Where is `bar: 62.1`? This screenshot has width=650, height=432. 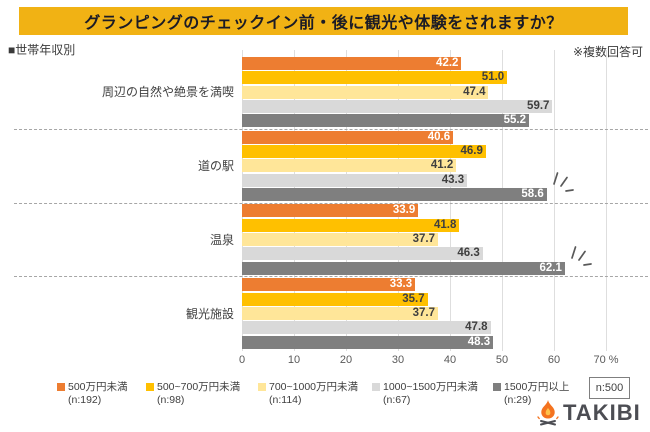
bar: 62.1 is located at coordinates (403, 268).